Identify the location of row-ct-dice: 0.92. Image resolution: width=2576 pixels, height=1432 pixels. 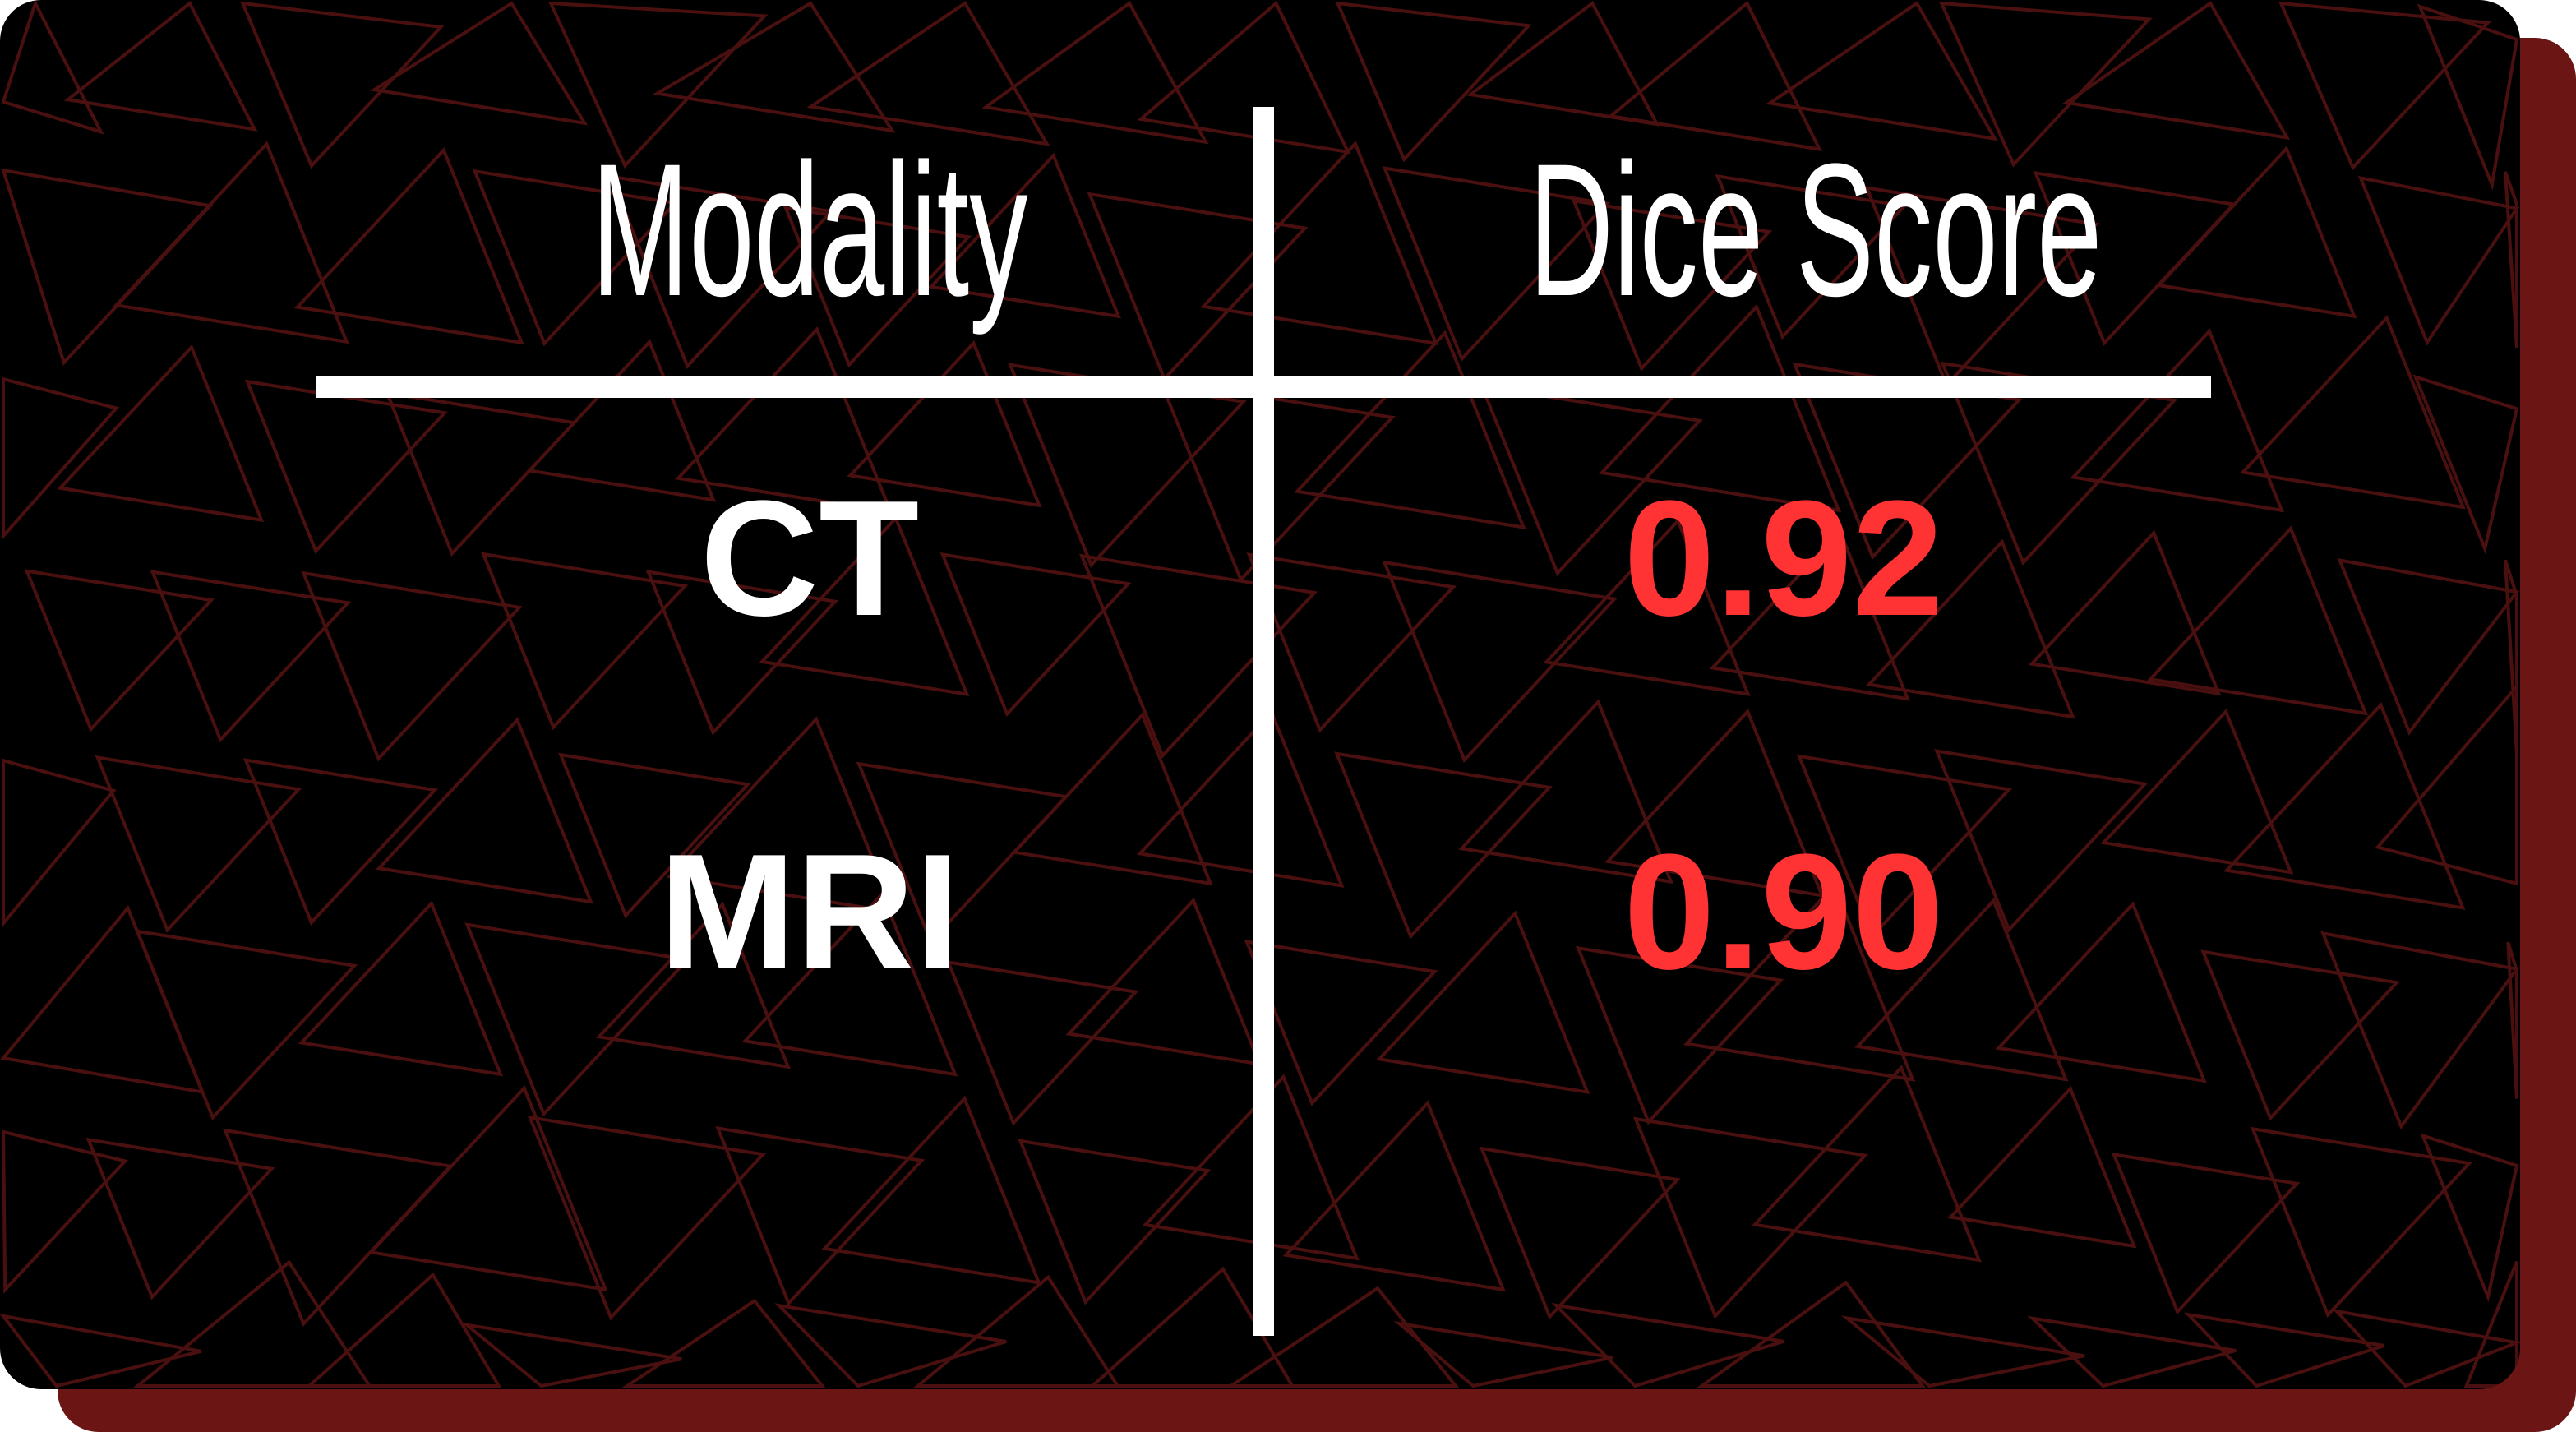
(1784, 558).